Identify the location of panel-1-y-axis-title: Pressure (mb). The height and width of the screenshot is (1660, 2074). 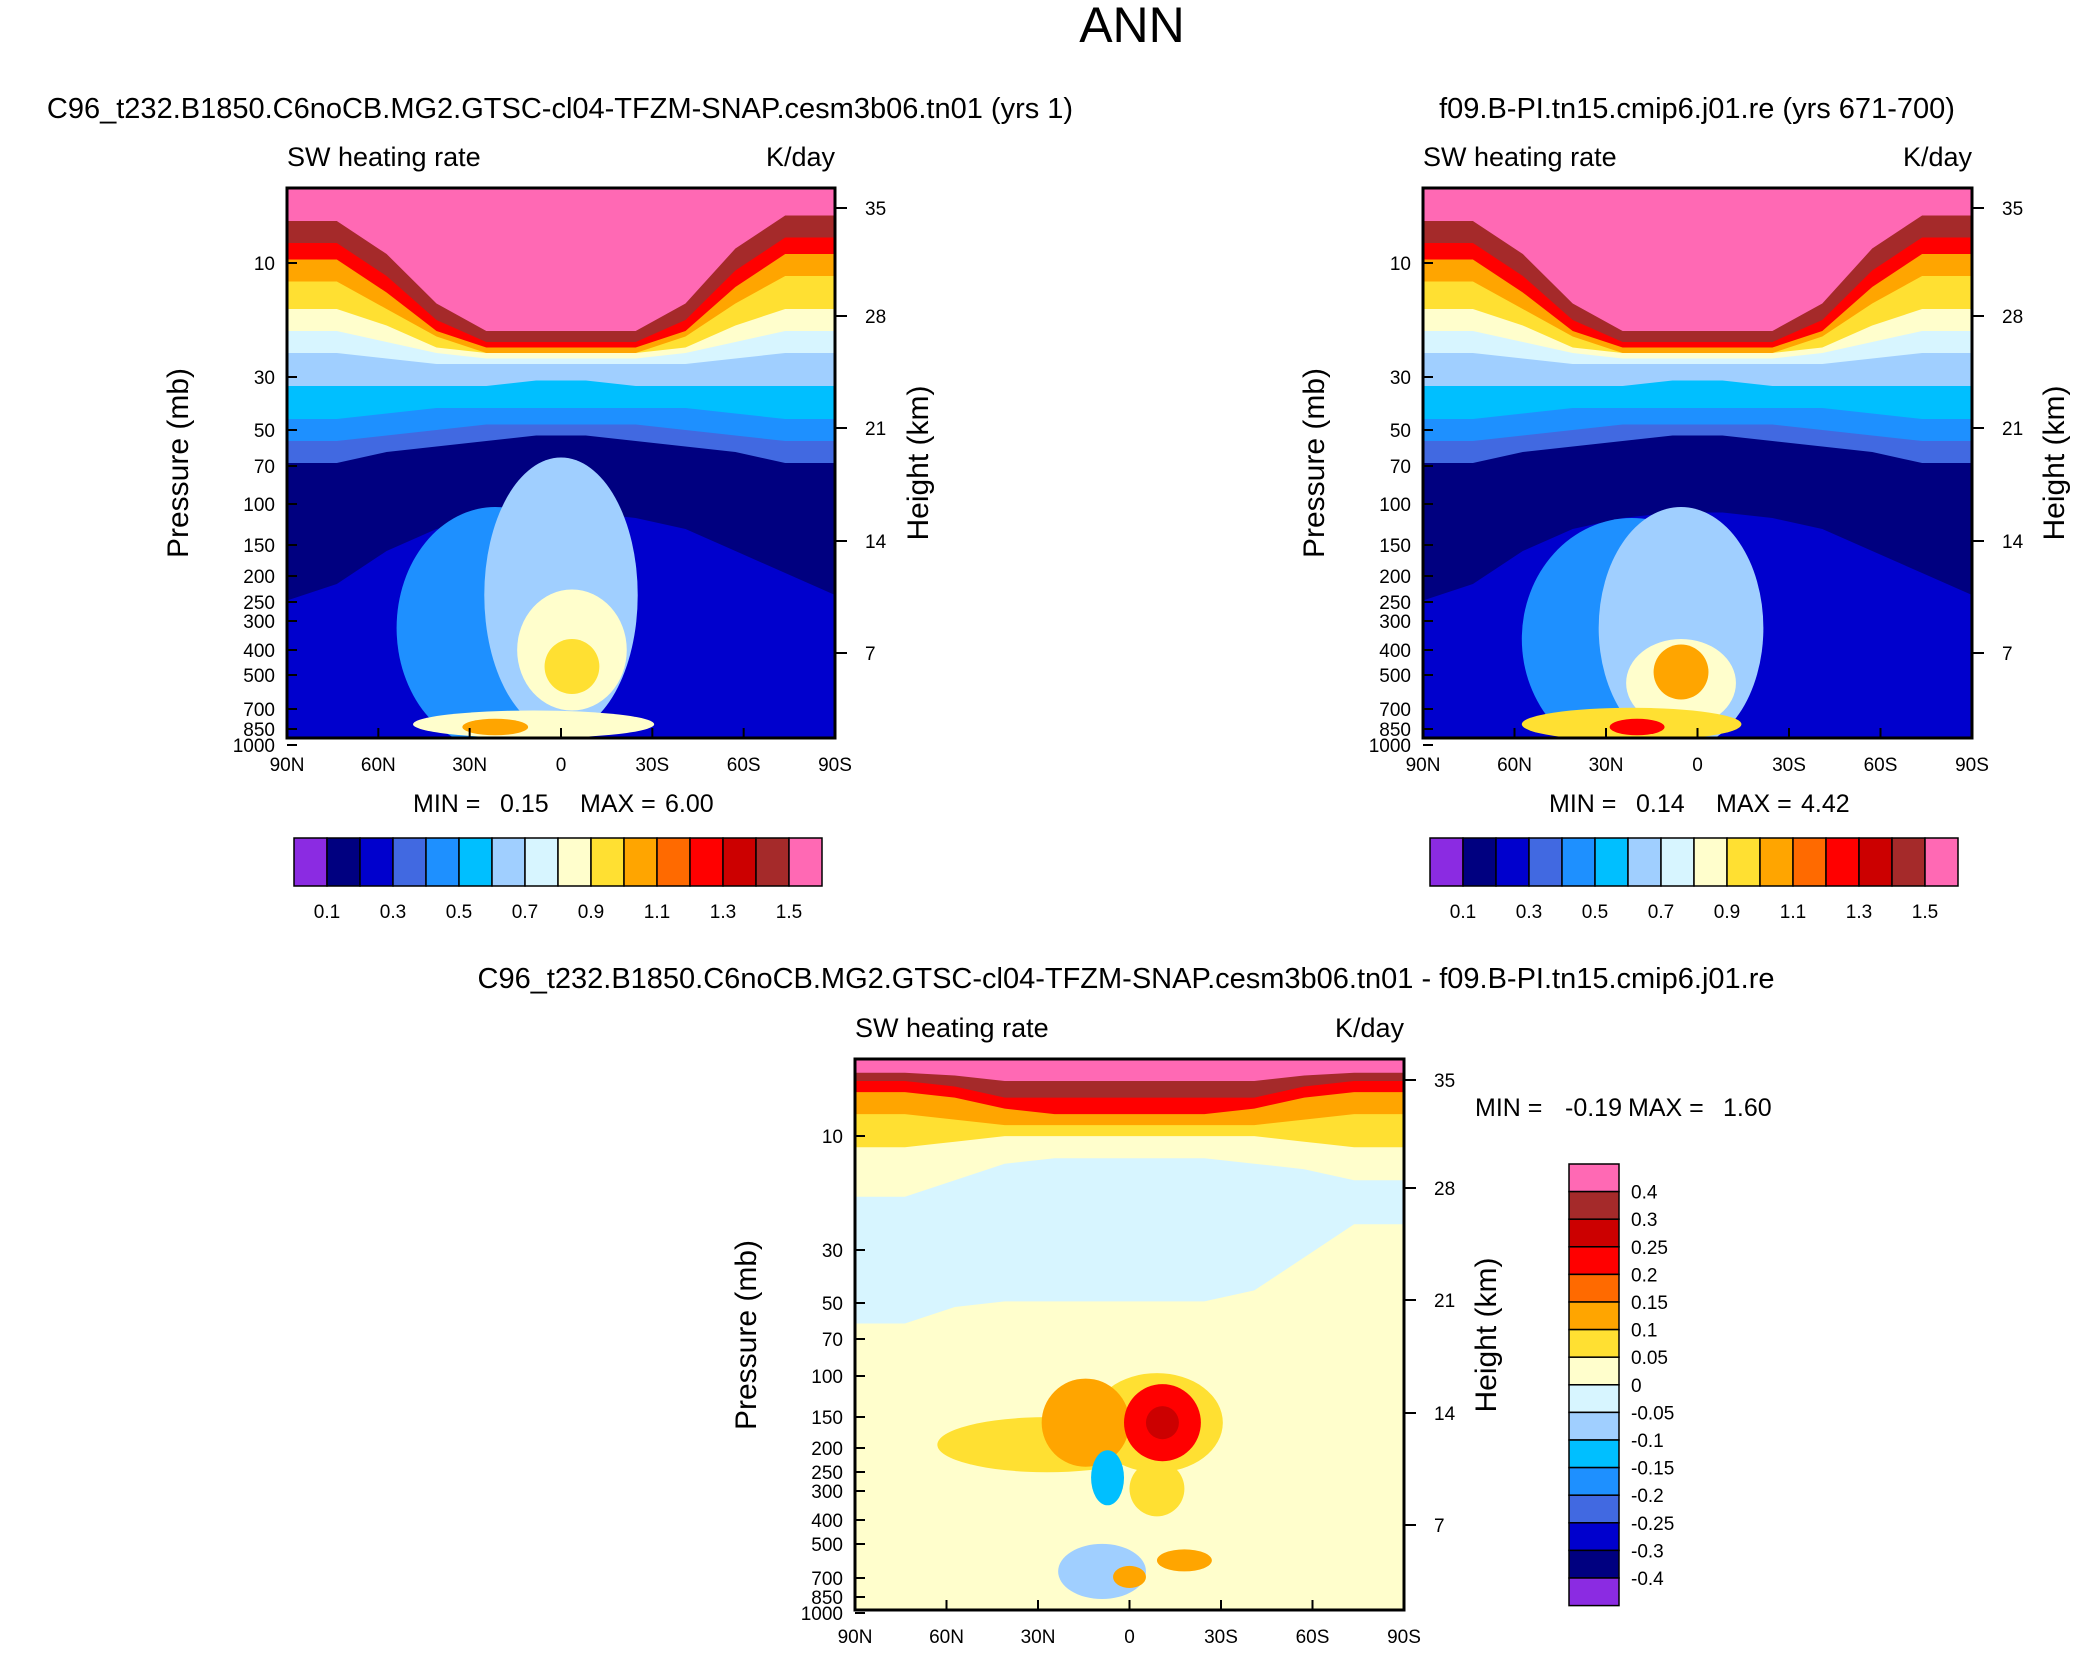
(178, 463).